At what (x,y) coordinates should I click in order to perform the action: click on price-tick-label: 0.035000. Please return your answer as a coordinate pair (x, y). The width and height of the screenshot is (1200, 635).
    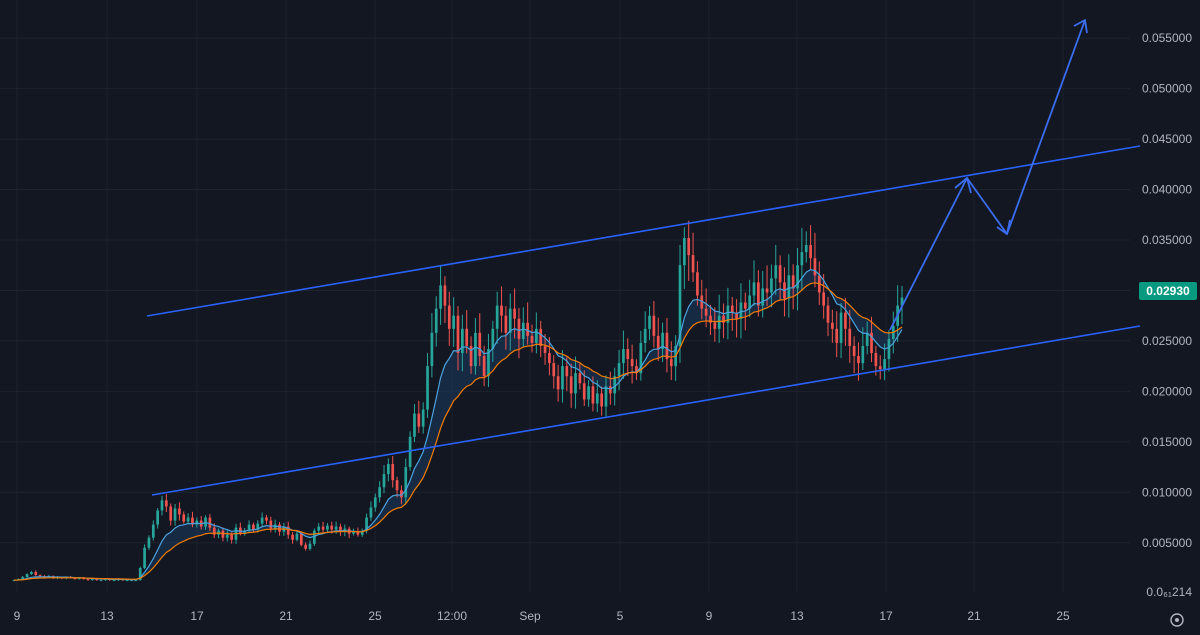
    Looking at the image, I should click on (1167, 240).